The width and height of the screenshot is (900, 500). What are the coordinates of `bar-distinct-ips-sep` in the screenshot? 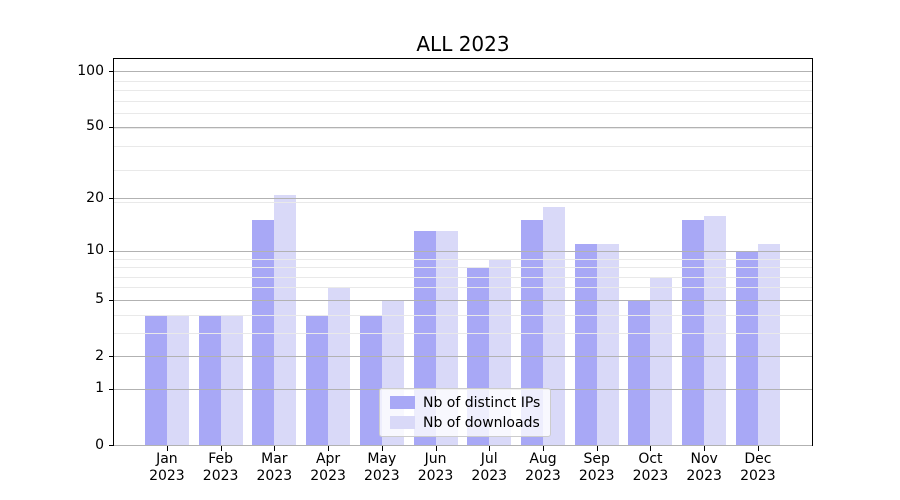 It's located at (585, 344).